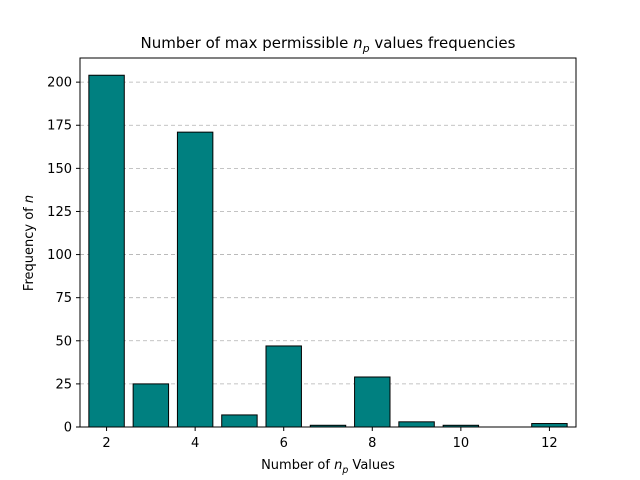  What do you see at coordinates (330, 439) in the screenshot?
I see `x-ticks: 2 4 6 8 10 12` at bounding box center [330, 439].